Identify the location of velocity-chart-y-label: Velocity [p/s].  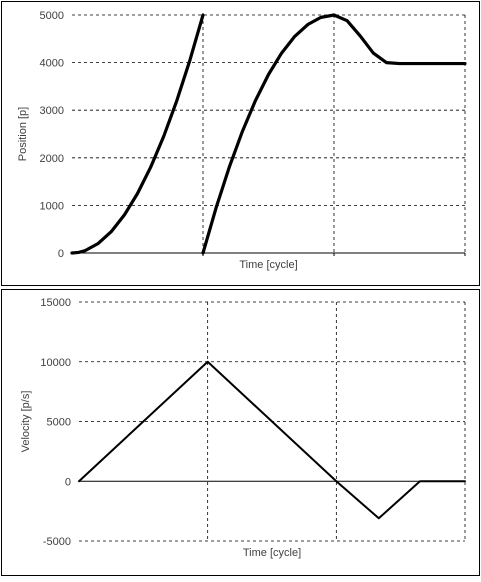
(26, 422).